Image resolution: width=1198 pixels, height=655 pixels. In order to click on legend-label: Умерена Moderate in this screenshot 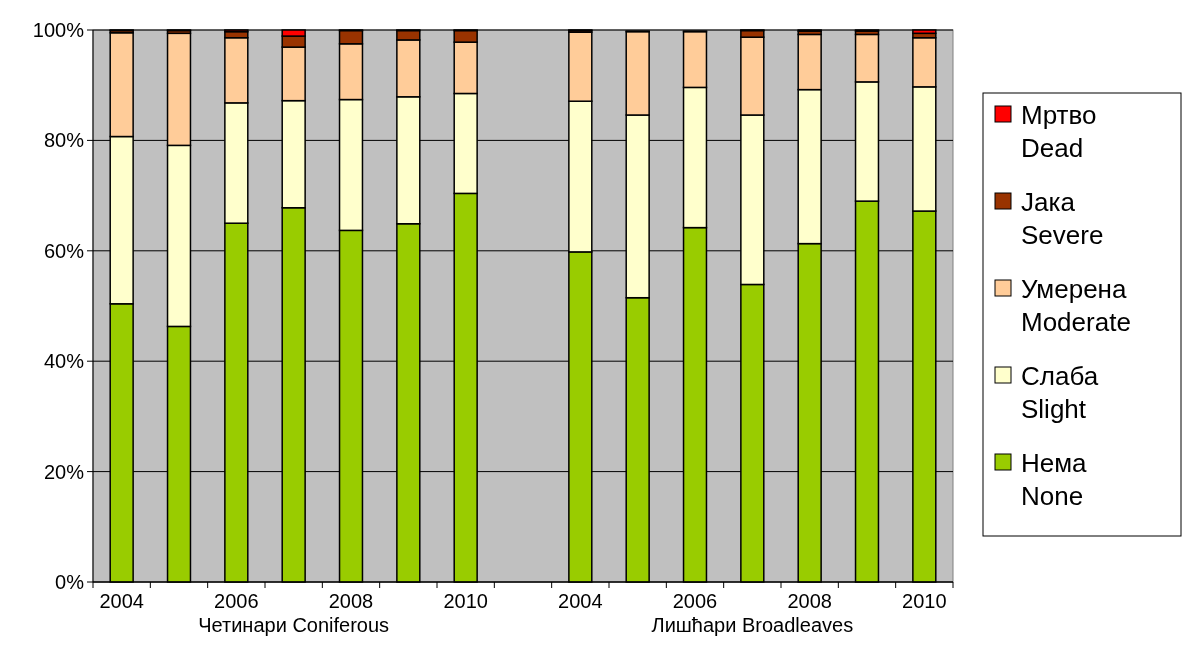, I will do `click(1076, 305)`.